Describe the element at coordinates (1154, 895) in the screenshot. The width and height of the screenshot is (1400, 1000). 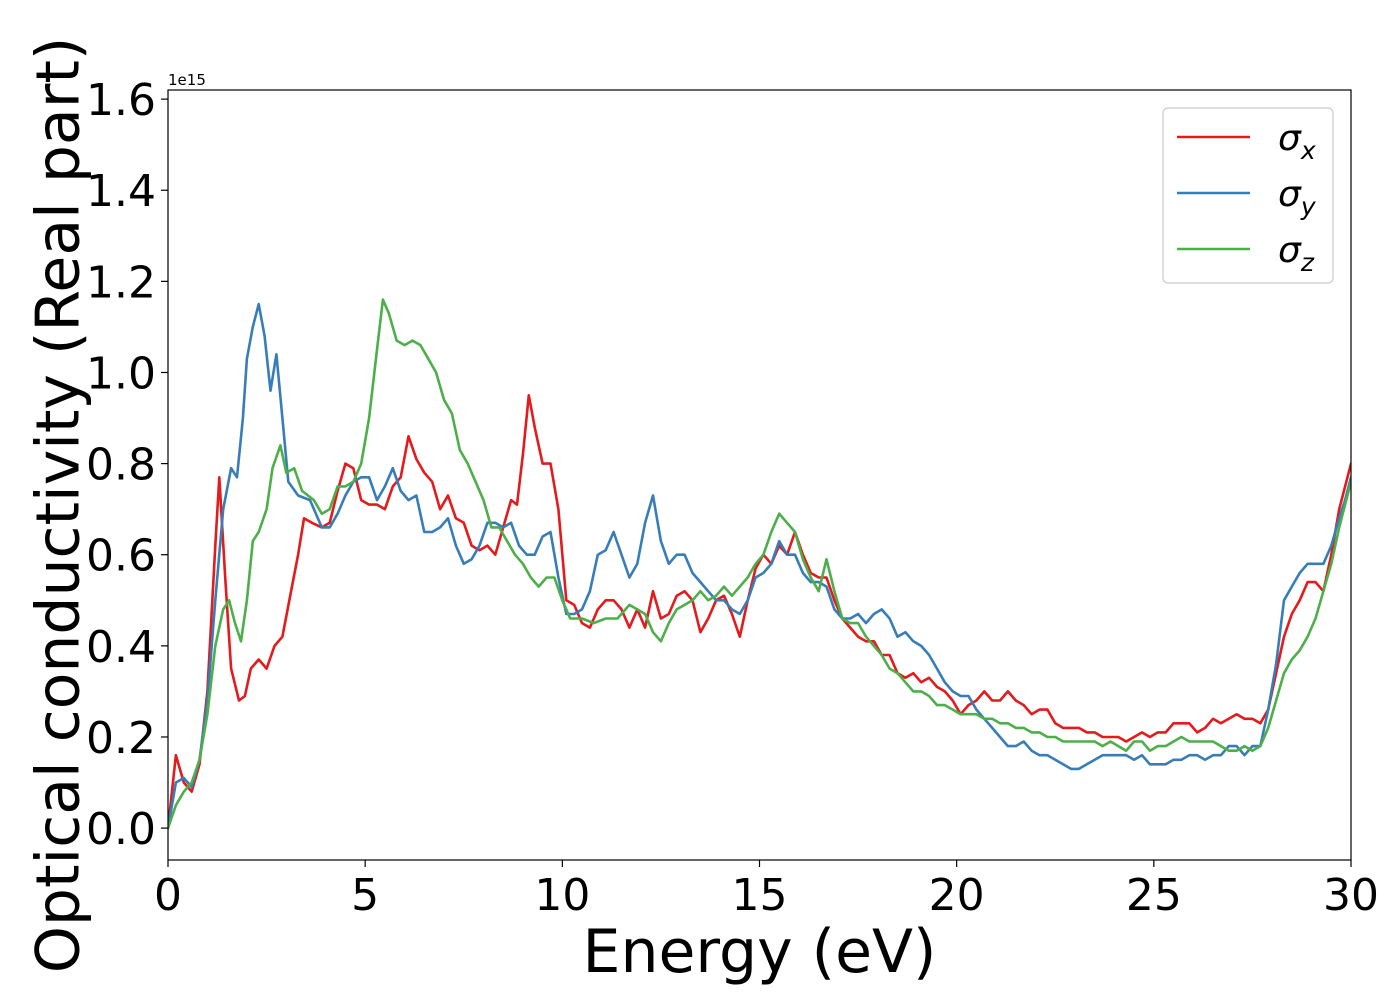
I see `x-tick-label: 25` at that location.